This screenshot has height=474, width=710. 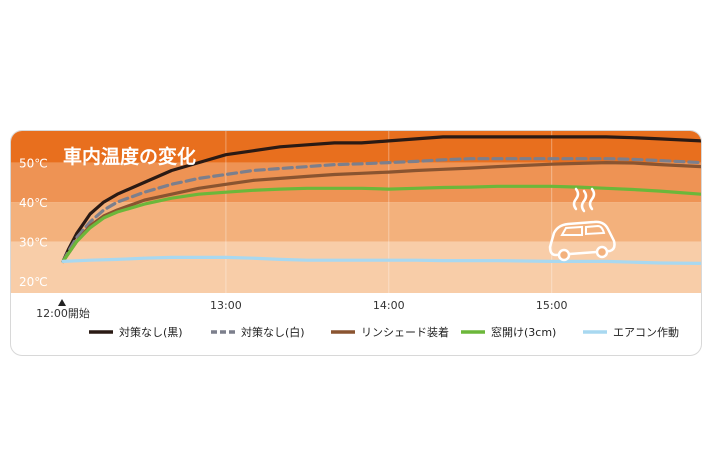 What do you see at coordinates (63, 313) in the screenshot?
I see `x-tick-label-0: 12:00開始` at bounding box center [63, 313].